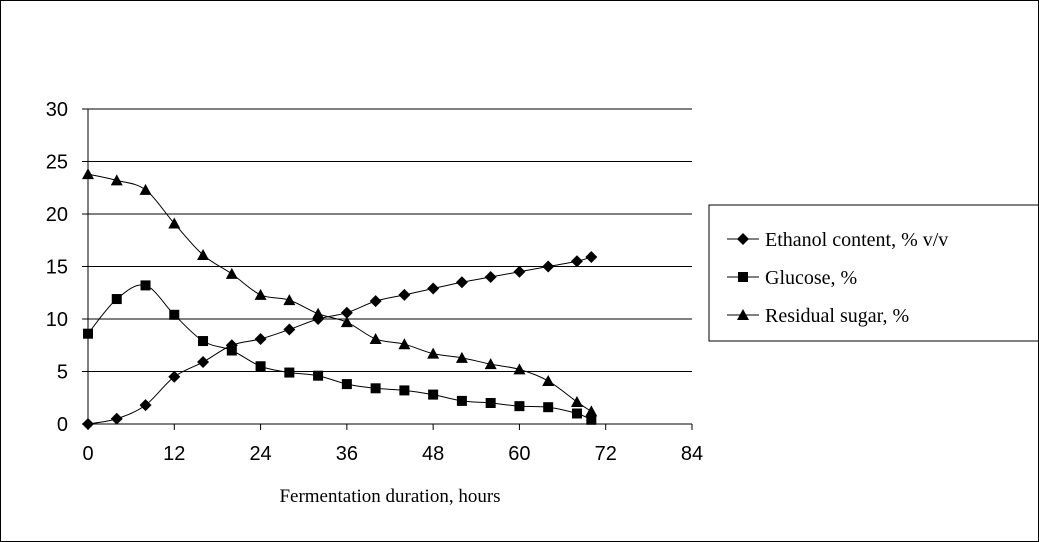  Describe the element at coordinates (57, 215) in the screenshot. I see `y-tick-label: 20` at that location.